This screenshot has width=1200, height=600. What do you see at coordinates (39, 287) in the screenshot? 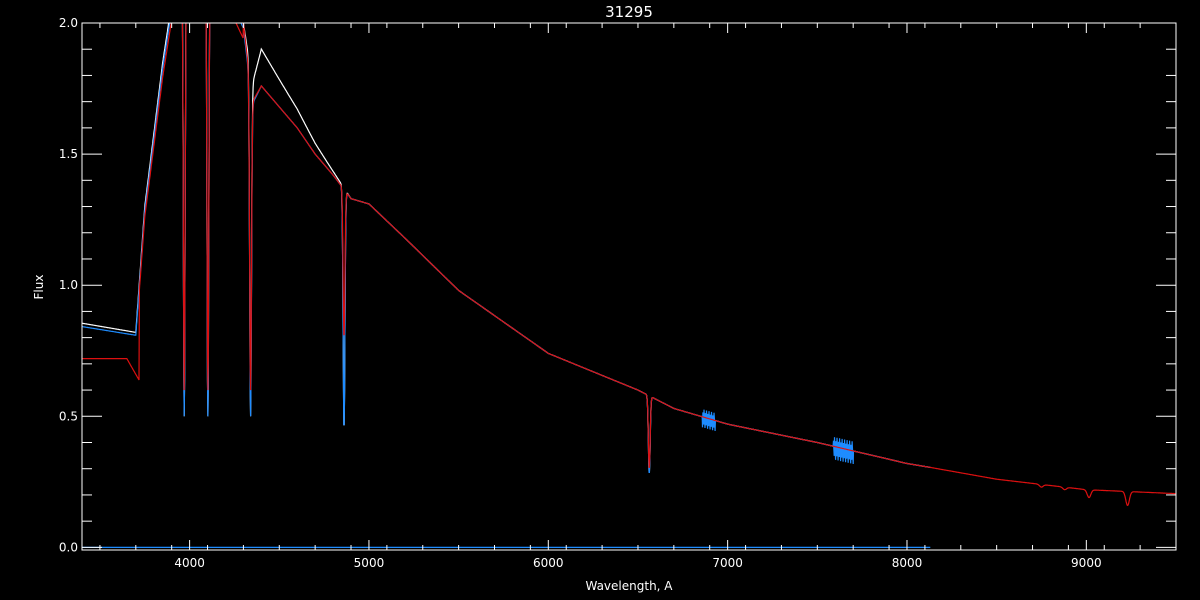
I see `y-axis-label: Flux` at bounding box center [39, 287].